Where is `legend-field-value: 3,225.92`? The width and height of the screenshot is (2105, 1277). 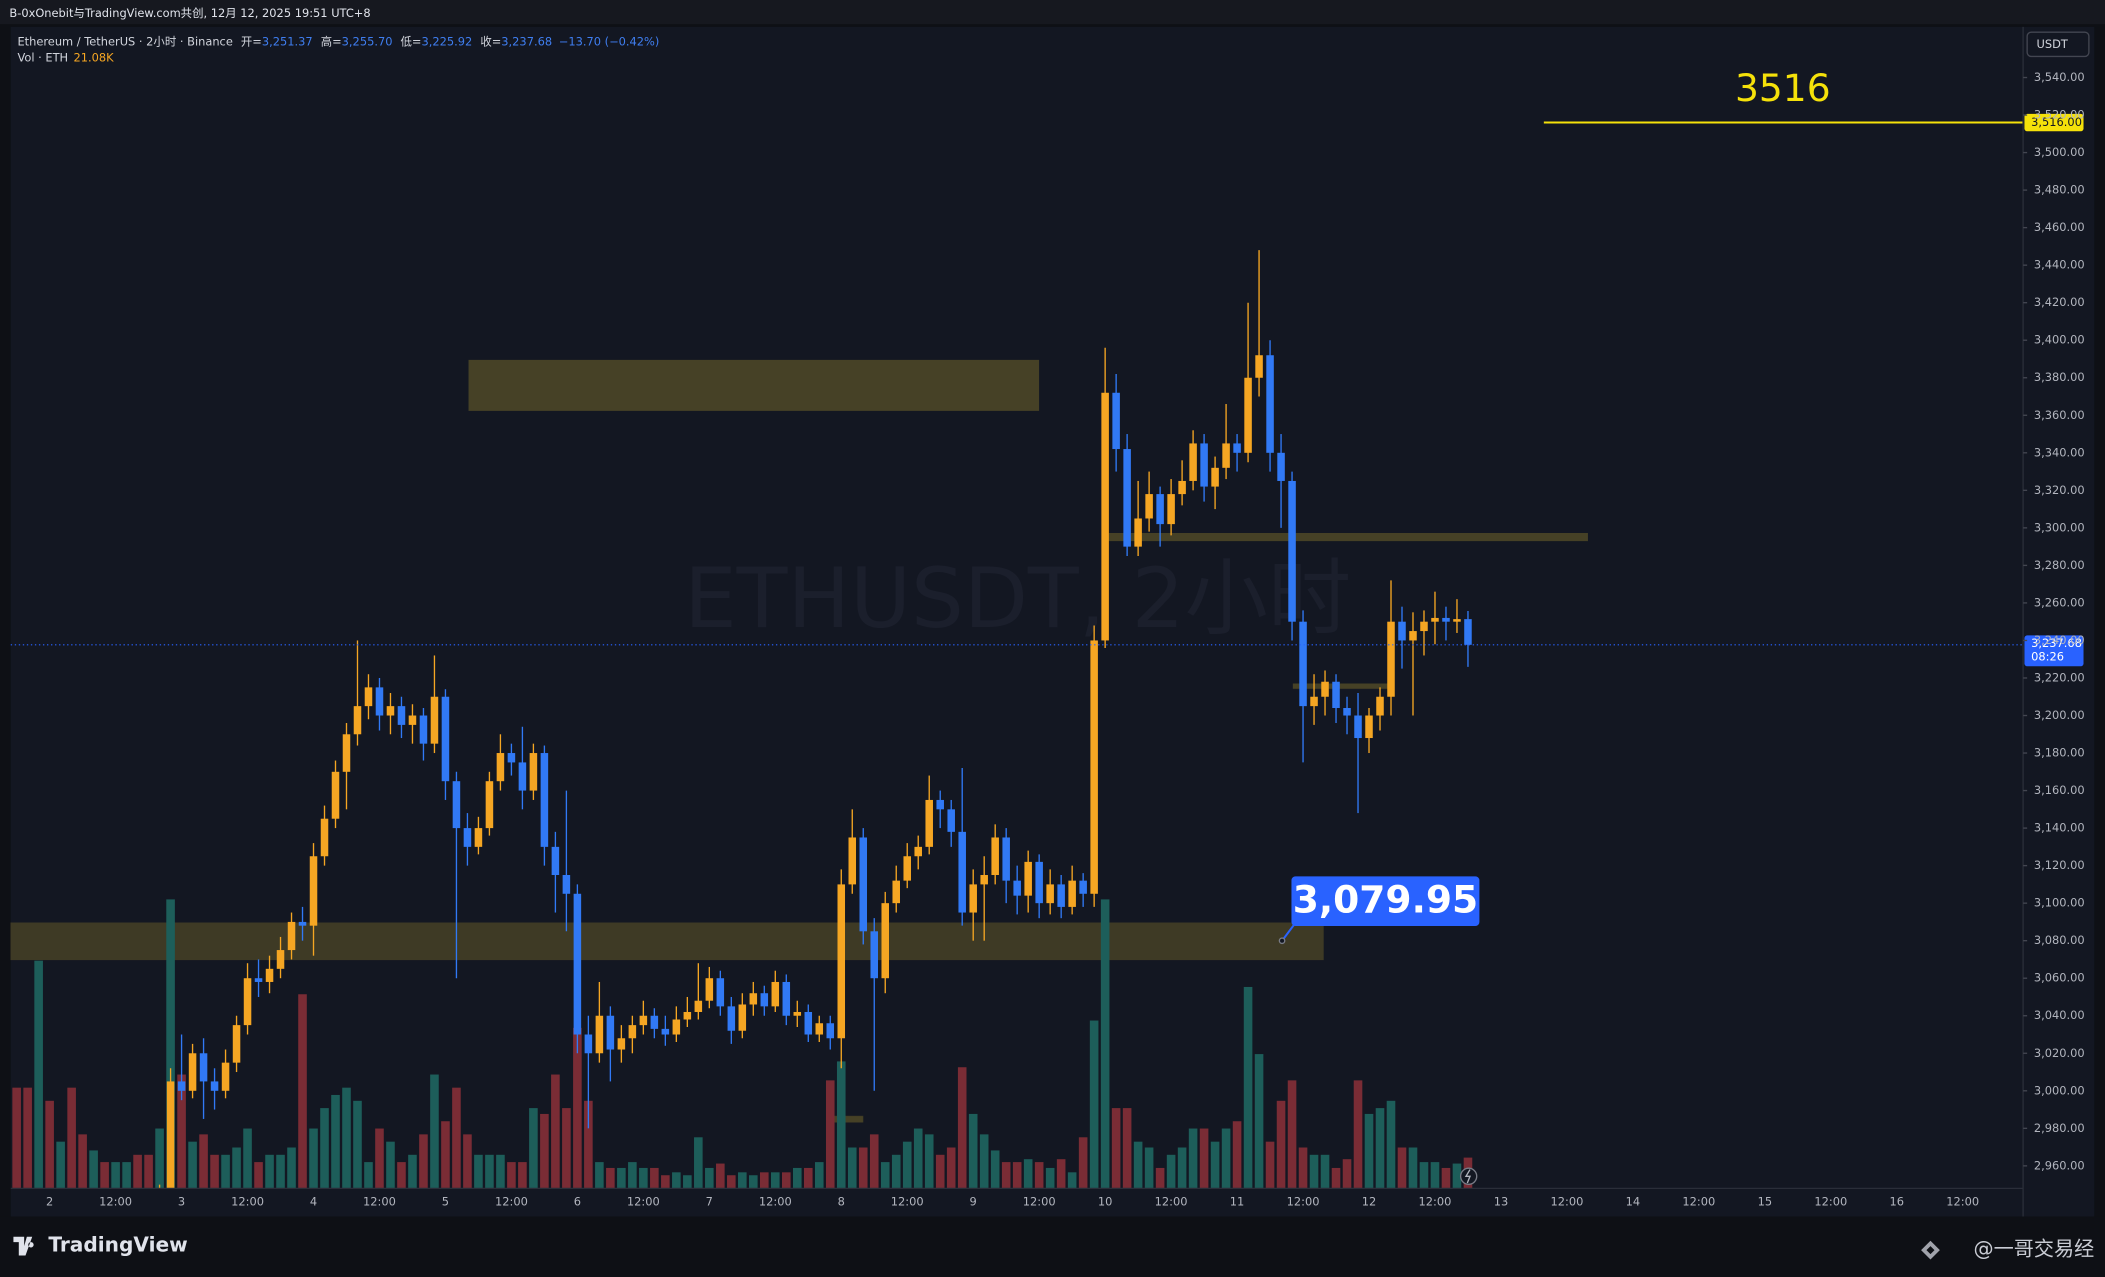
legend-field-value: 3,225.92 is located at coordinates (446, 41).